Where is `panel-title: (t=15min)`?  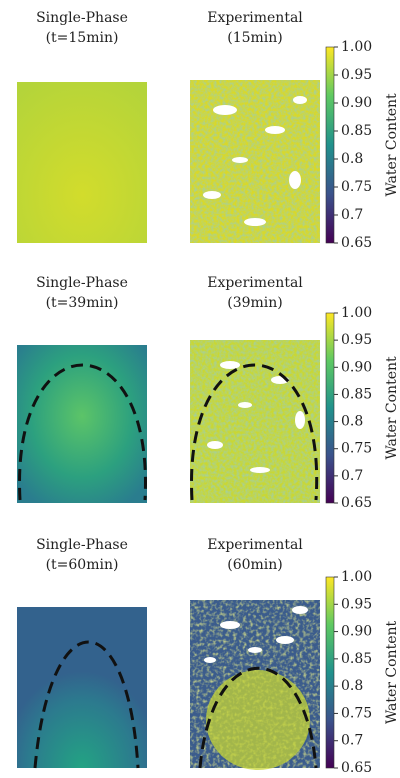 panel-title: (t=15min) is located at coordinates (82, 38).